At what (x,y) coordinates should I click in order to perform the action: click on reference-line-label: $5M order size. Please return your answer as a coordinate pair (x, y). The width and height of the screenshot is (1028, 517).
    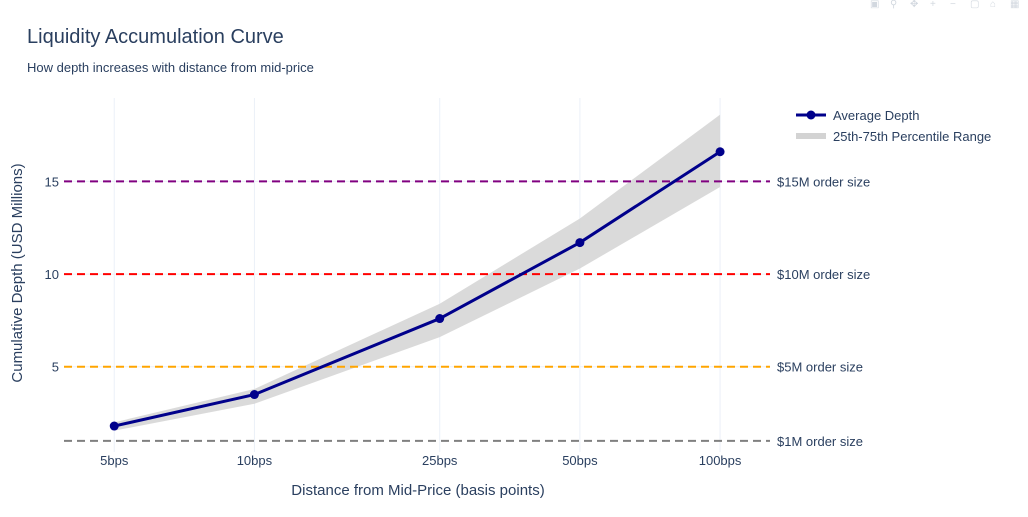
    Looking at the image, I should click on (820, 367).